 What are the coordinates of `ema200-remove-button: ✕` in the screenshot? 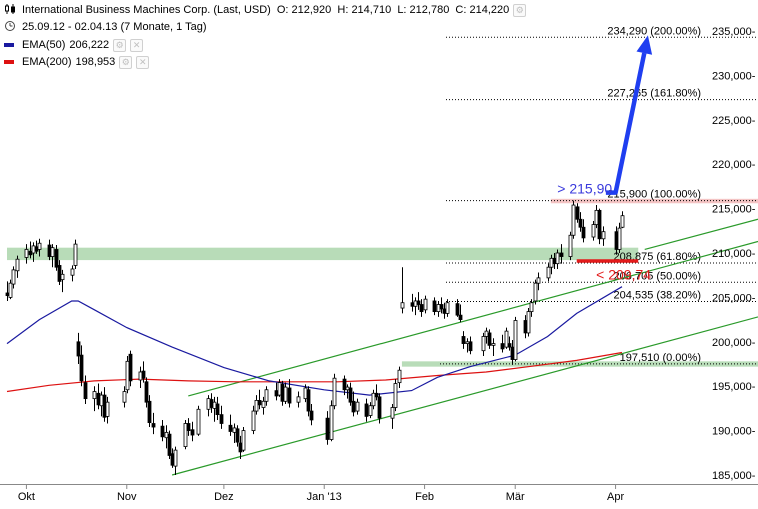 It's located at (143, 62).